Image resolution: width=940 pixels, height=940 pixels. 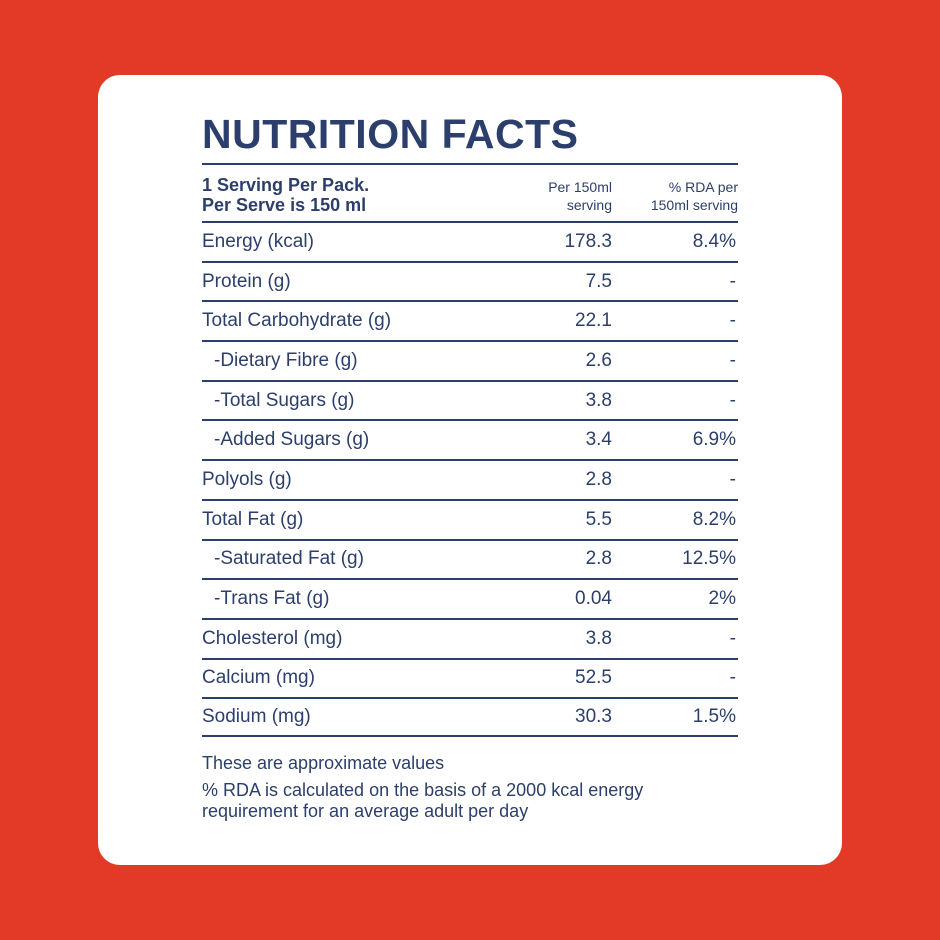 I want to click on nutrient-name: Protein (g), so click(x=246, y=281).